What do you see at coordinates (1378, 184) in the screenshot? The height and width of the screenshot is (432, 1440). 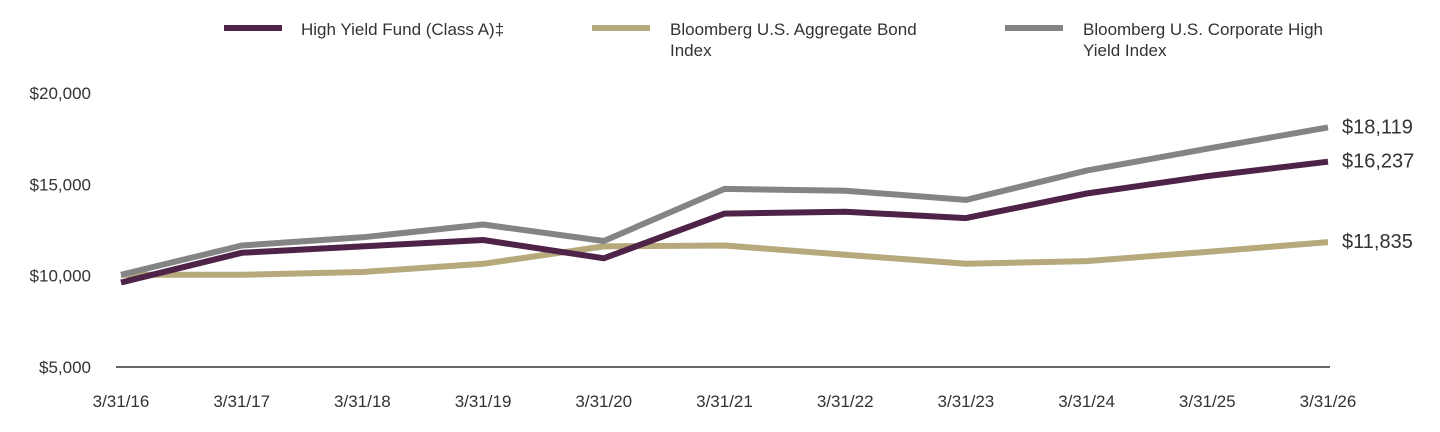 I see `end-labels: $16,237 $11,835 $18,119` at bounding box center [1378, 184].